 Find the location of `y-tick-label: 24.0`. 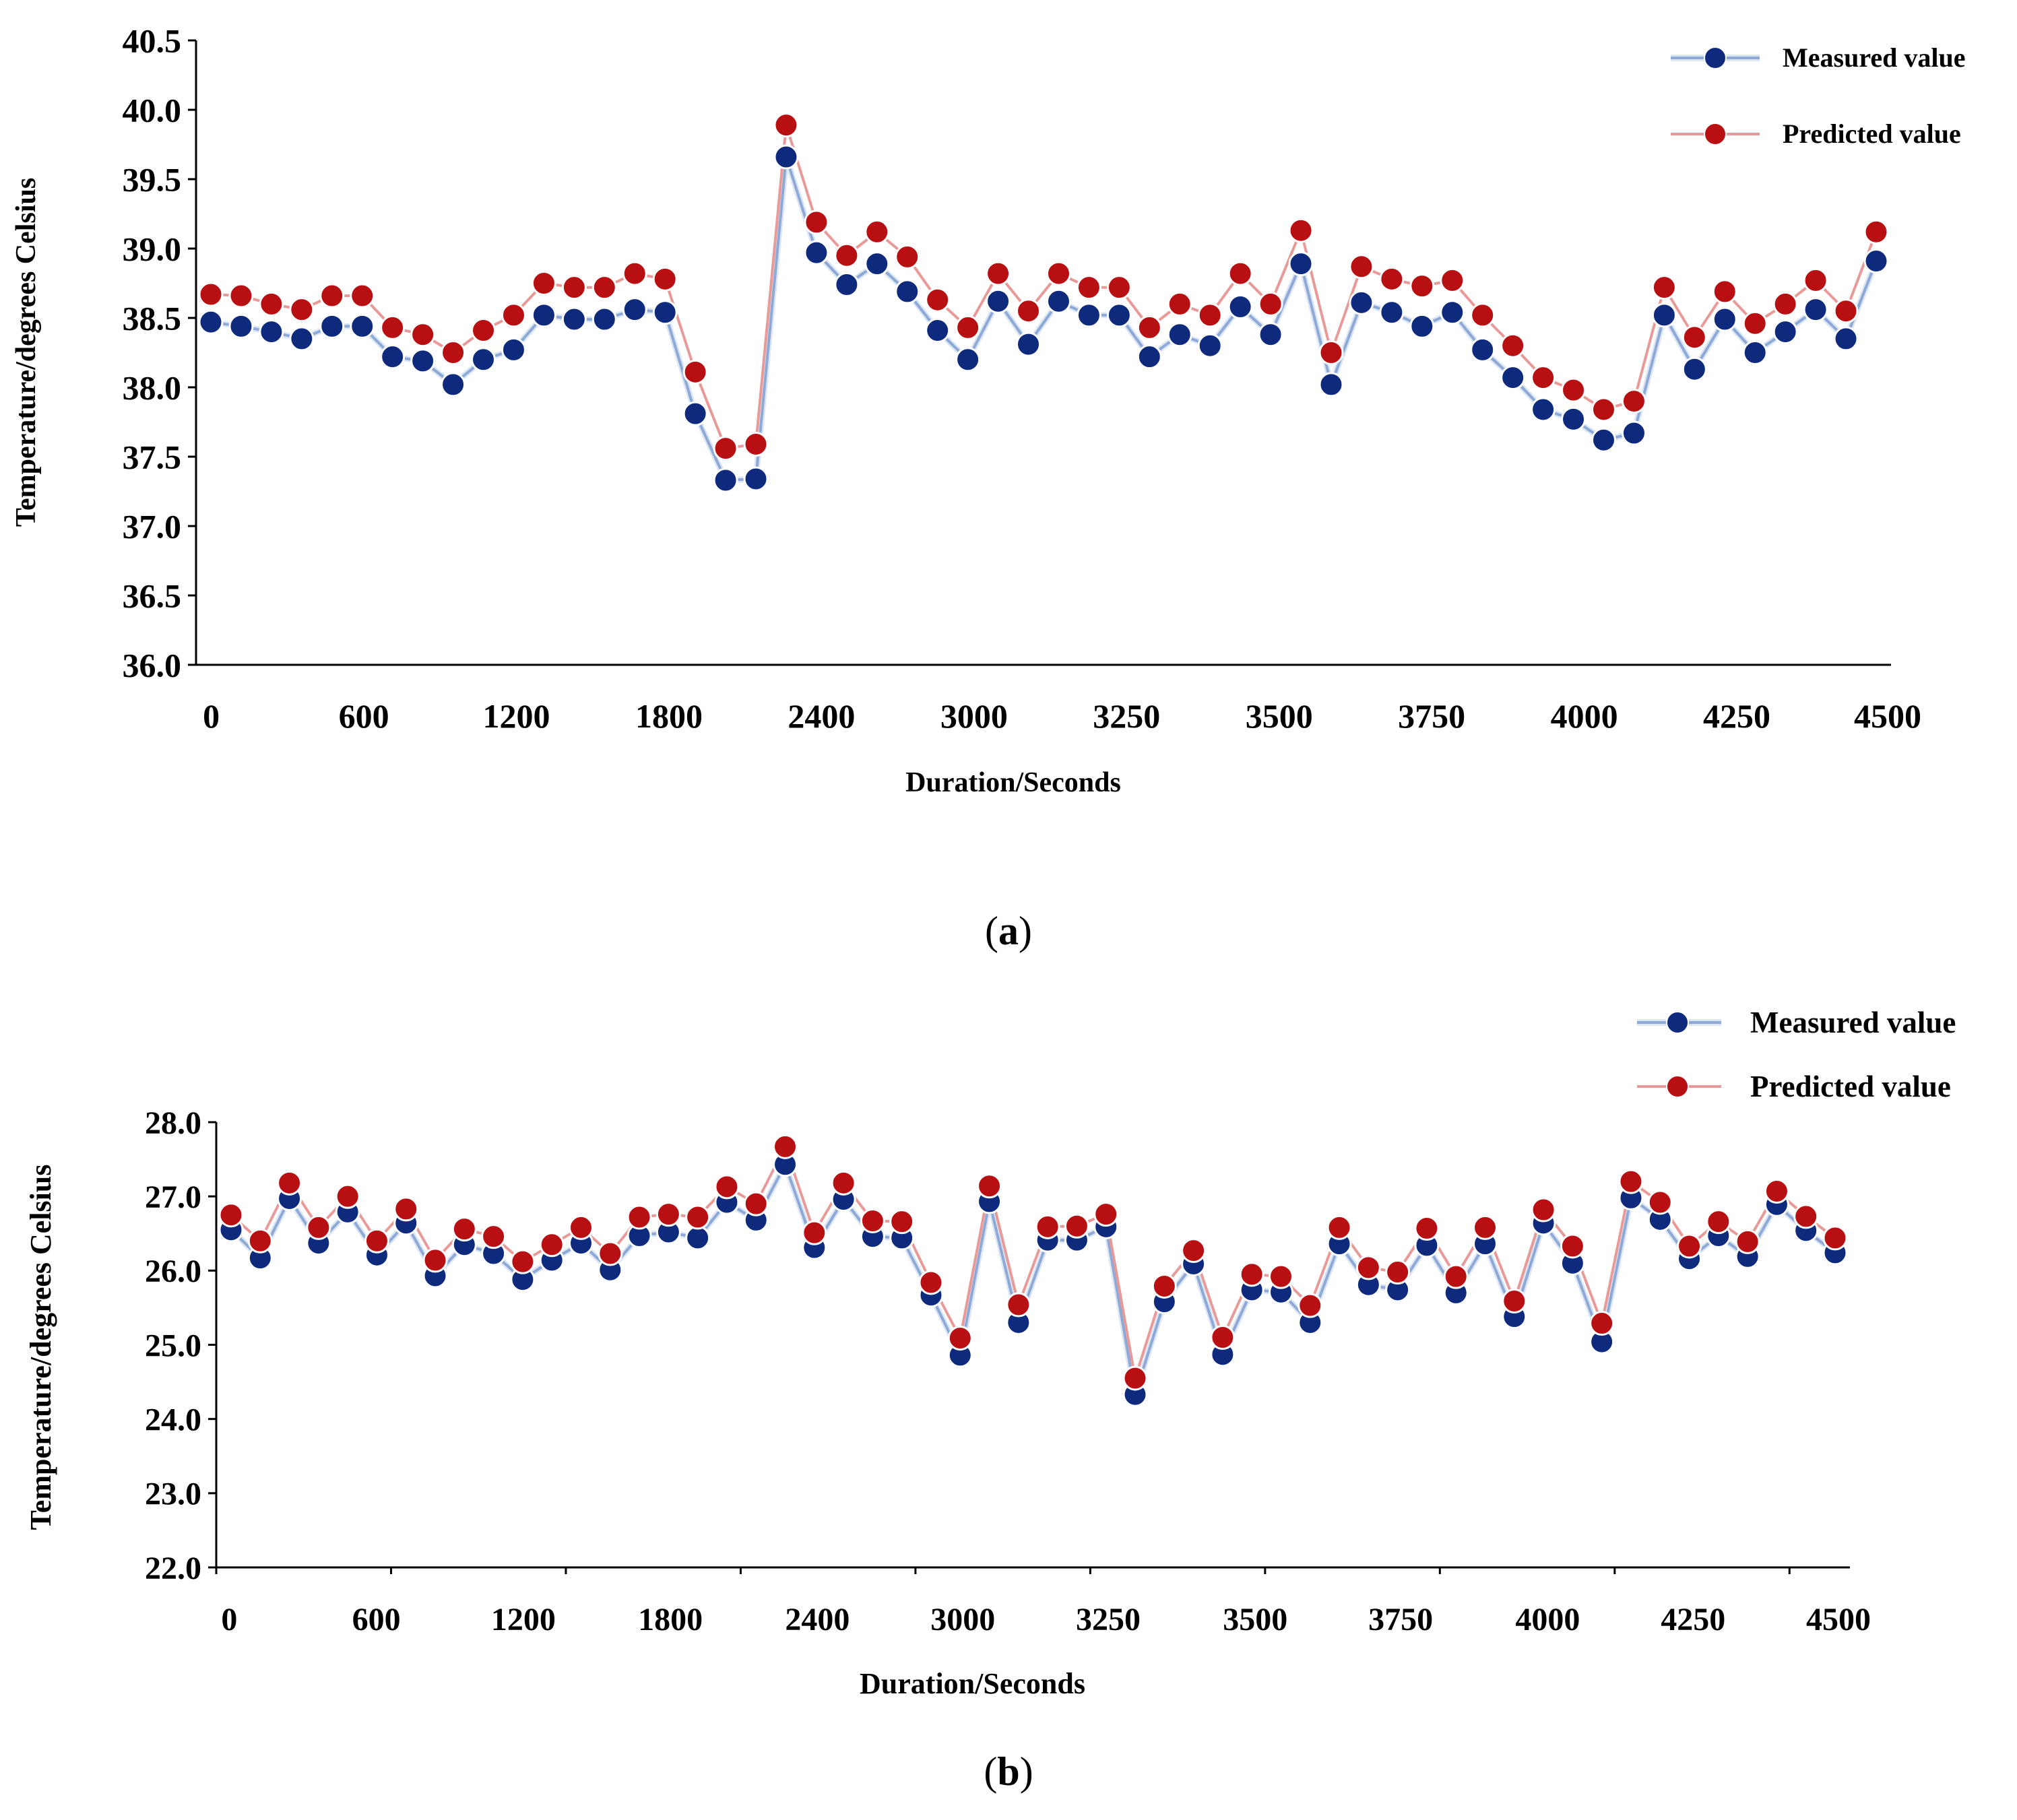

y-tick-label: 24.0 is located at coordinates (173, 1419).